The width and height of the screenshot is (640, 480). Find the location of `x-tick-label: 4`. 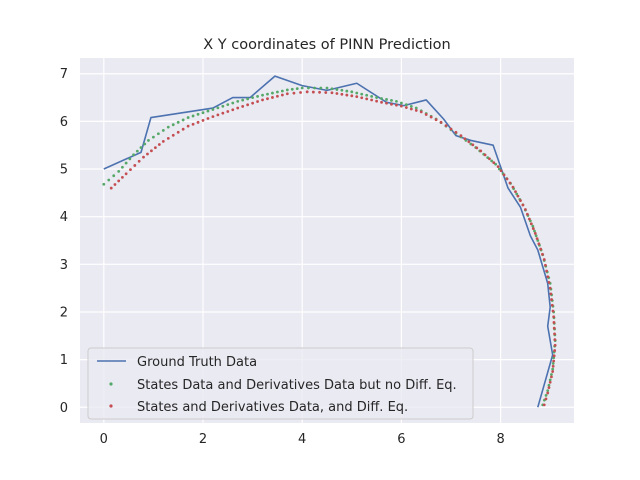

x-tick-label: 4 is located at coordinates (302, 439).